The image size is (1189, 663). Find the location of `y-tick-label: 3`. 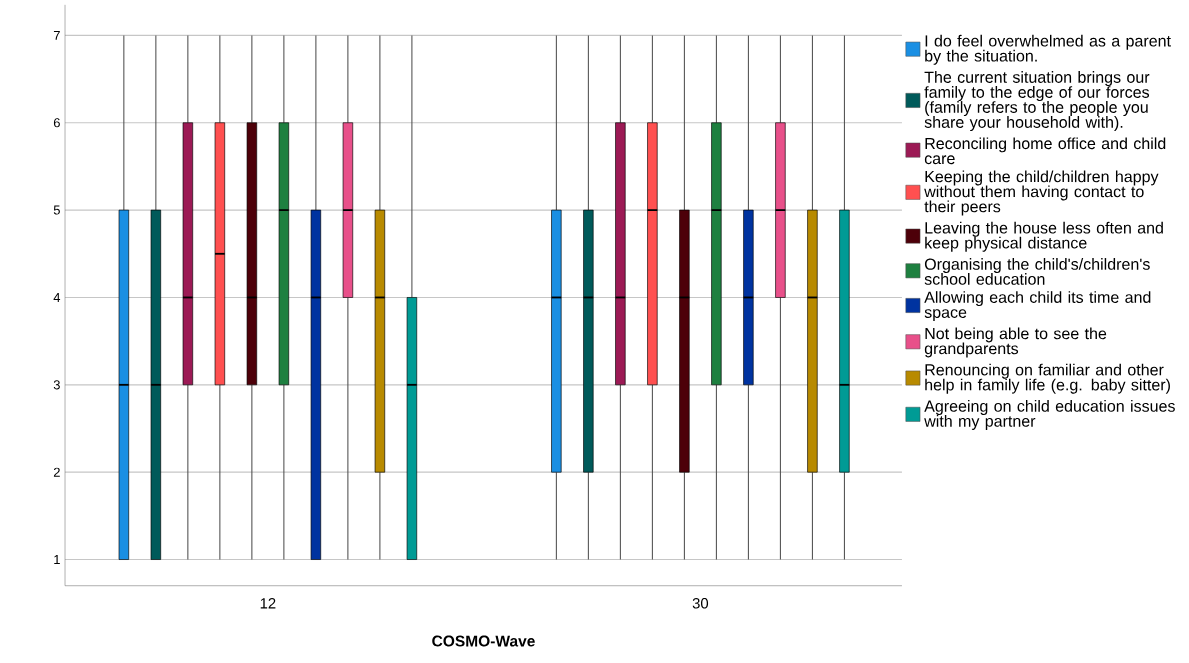

y-tick-label: 3 is located at coordinates (56, 385).